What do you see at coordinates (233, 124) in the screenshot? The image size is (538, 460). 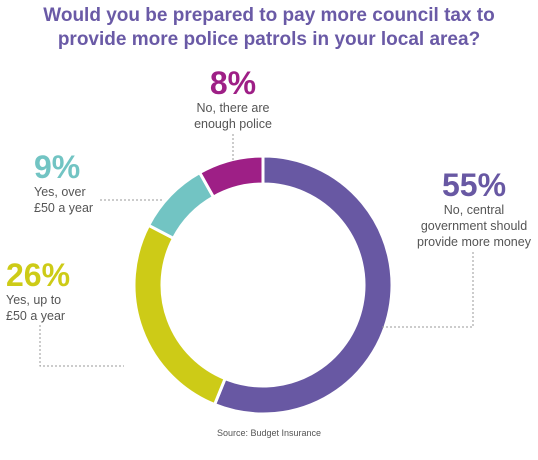 I see `label-8-line2: enough police` at bounding box center [233, 124].